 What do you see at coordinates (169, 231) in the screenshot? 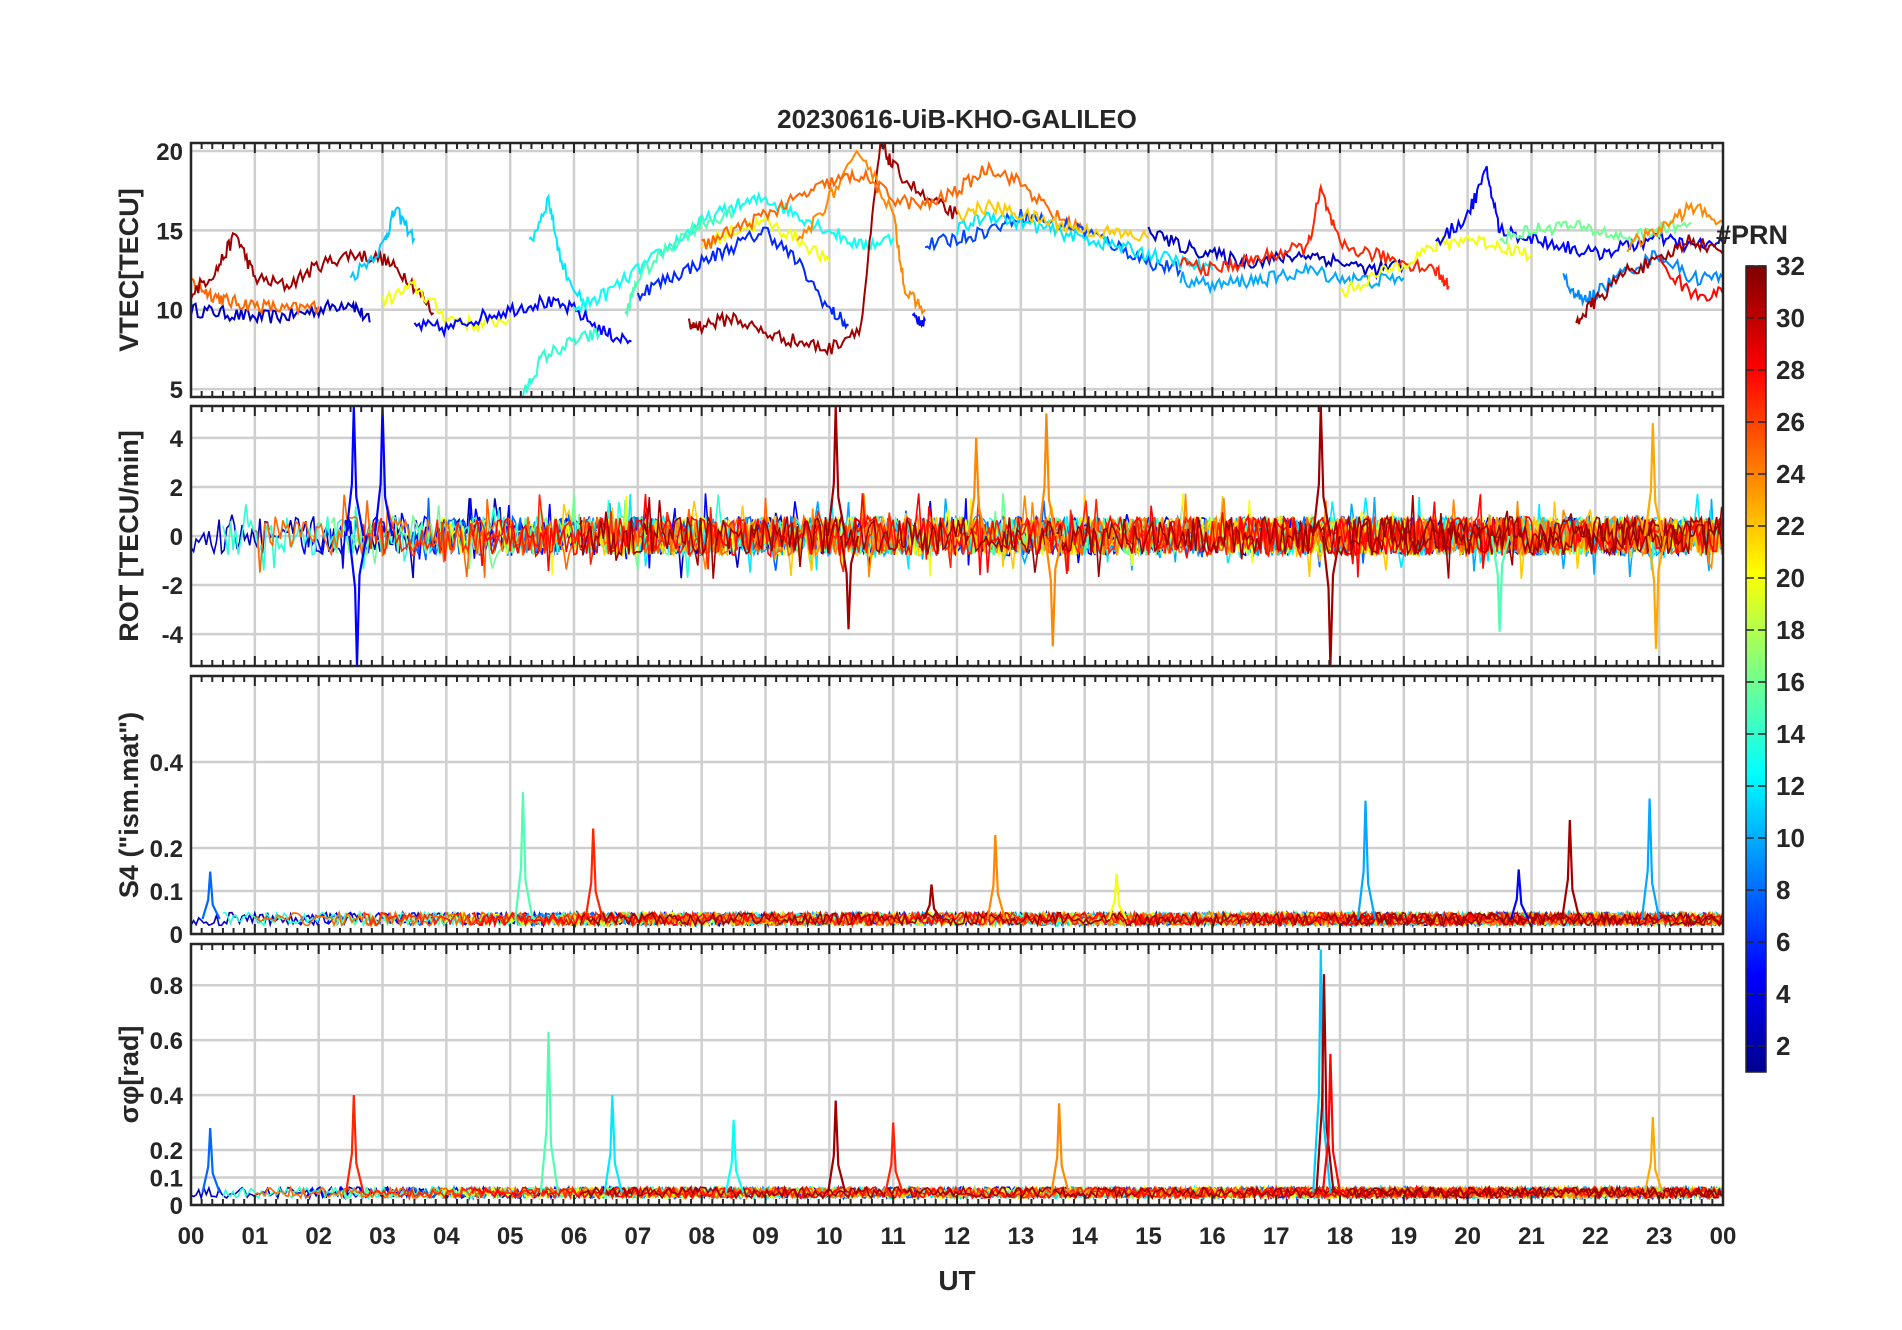
I see `y-tick-label: 15` at bounding box center [169, 231].